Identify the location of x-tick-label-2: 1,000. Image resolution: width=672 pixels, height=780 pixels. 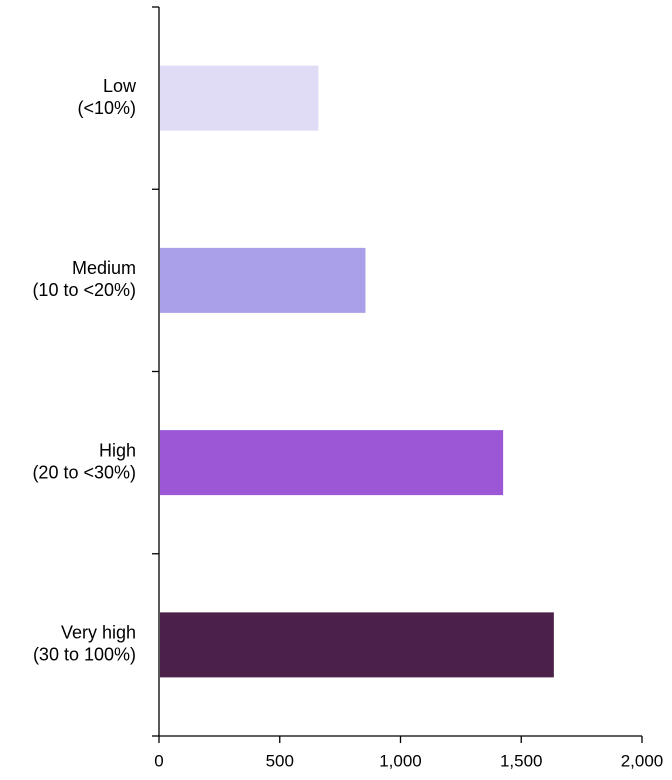
(400, 760).